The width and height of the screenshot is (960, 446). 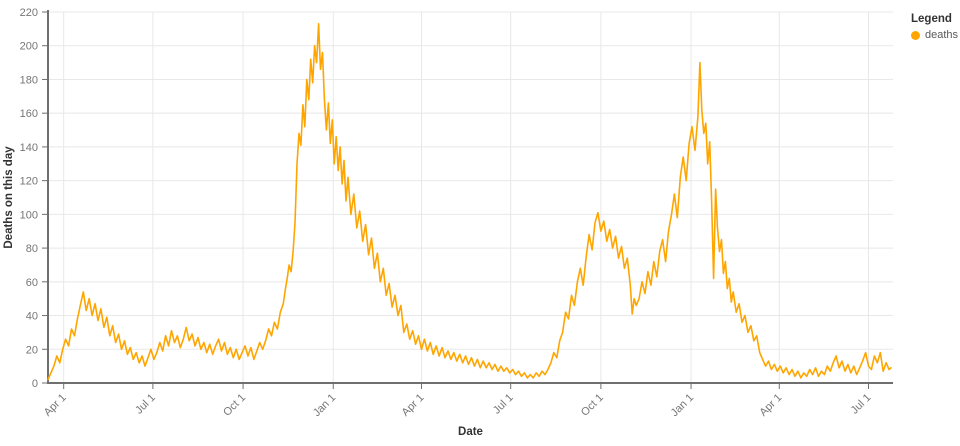 What do you see at coordinates (29, 215) in the screenshot?
I see `y-tick-label: 100` at bounding box center [29, 215].